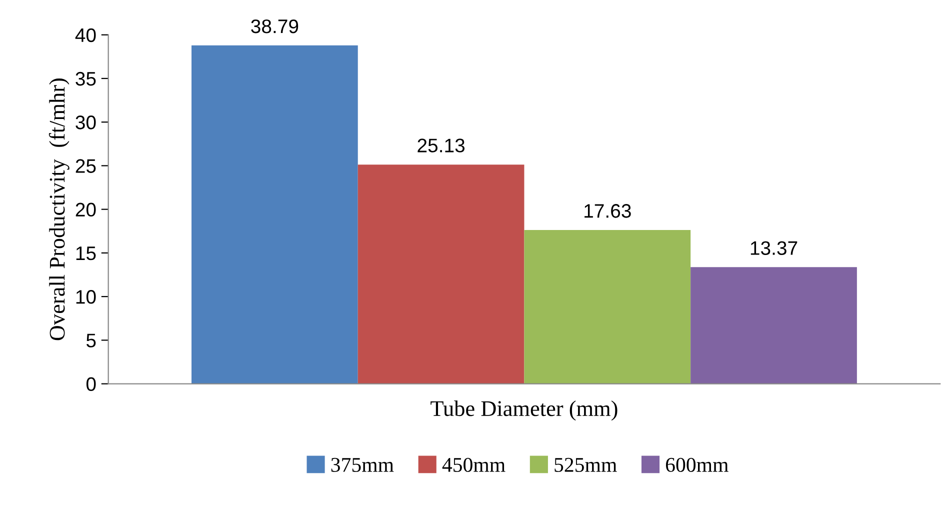  Describe the element at coordinates (59, 209) in the screenshot. I see `y-axis-title: Overall Productivity (ft/mhr)` at that location.